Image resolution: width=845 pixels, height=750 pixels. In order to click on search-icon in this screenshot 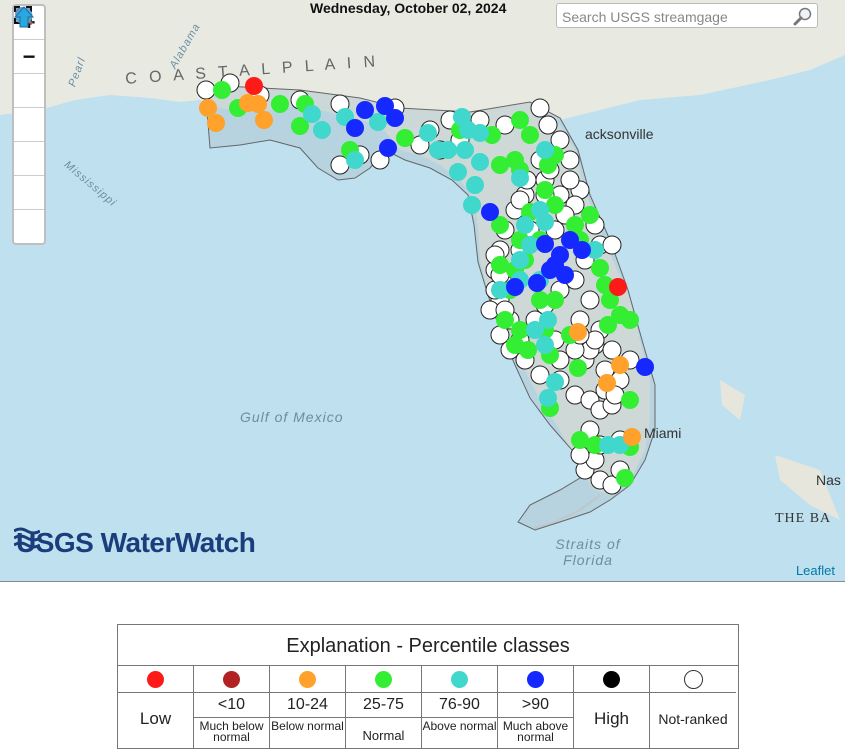, I will do `click(803, 16)`.